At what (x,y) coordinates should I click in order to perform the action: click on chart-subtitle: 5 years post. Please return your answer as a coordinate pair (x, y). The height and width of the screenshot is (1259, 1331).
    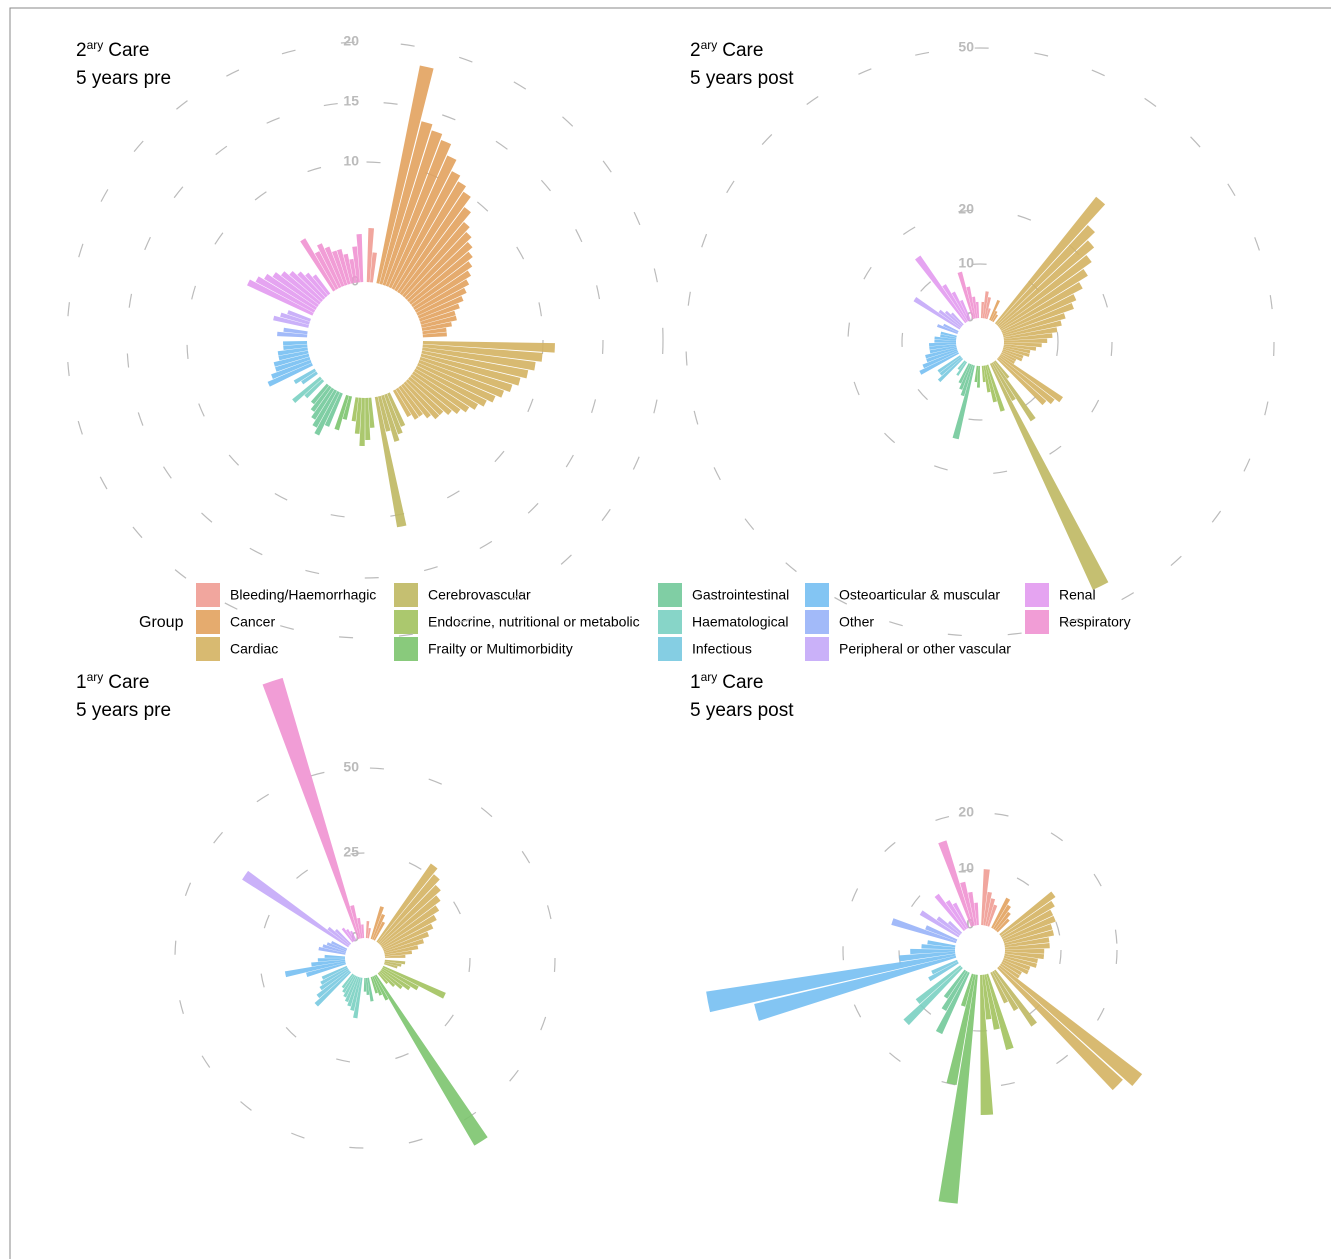
    Looking at the image, I should click on (742, 78).